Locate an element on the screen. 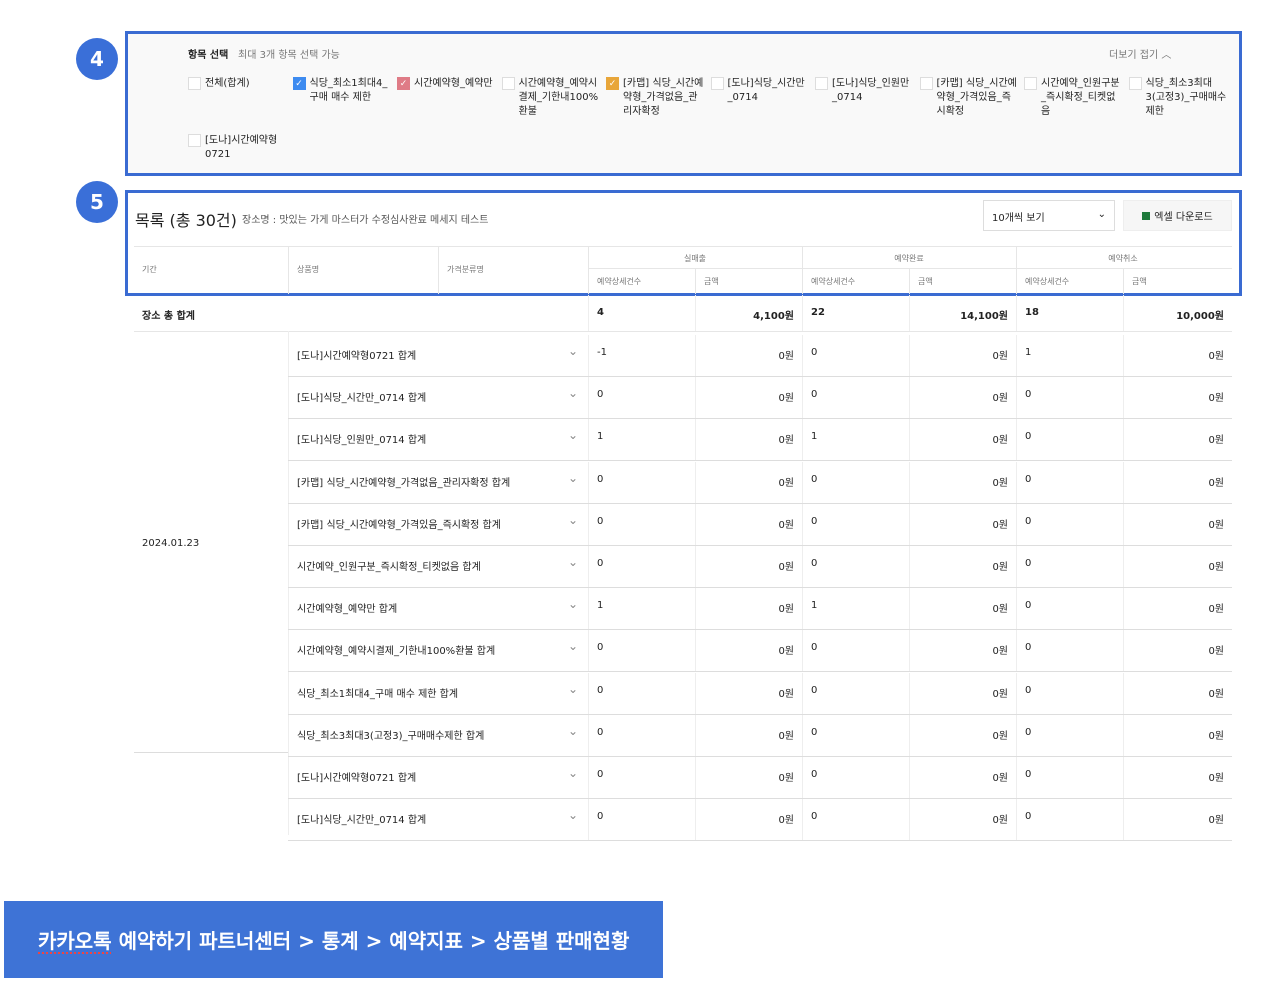 This screenshot has width=1264, height=982. page-size-select: 10개씩 보기 ⌄ is located at coordinates (1049, 215).